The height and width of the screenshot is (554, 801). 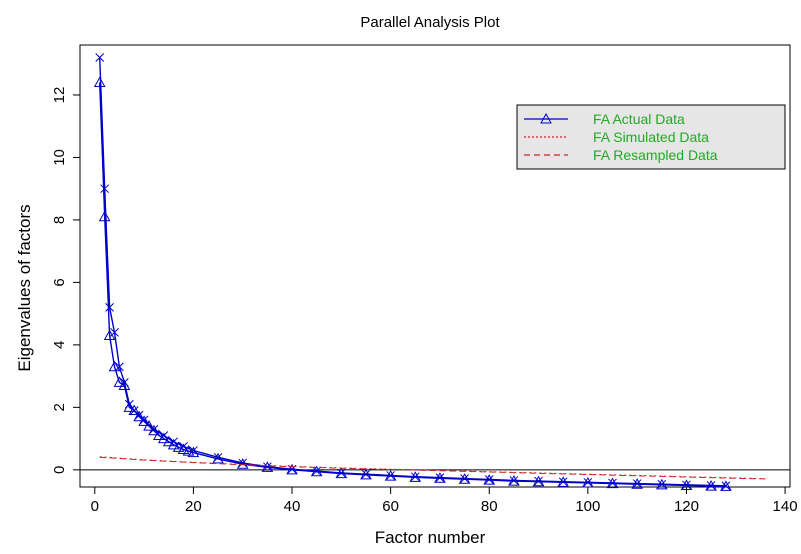 I want to click on x-tick-label: 120, so click(x=686, y=506).